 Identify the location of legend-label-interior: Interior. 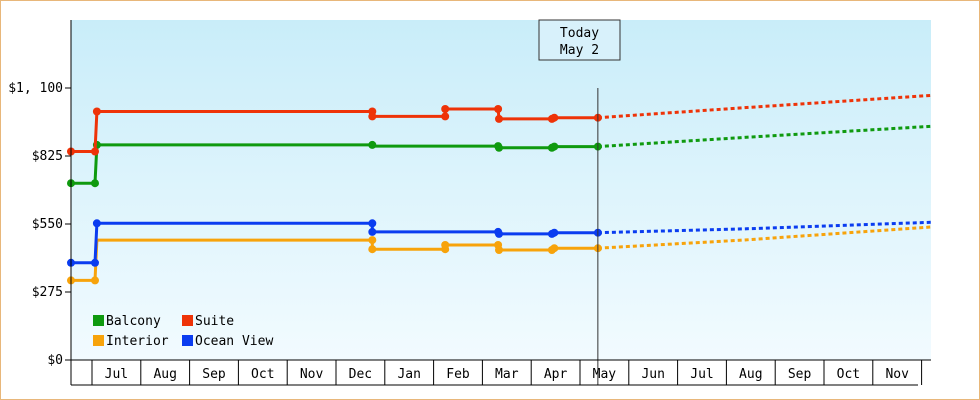
(137, 341).